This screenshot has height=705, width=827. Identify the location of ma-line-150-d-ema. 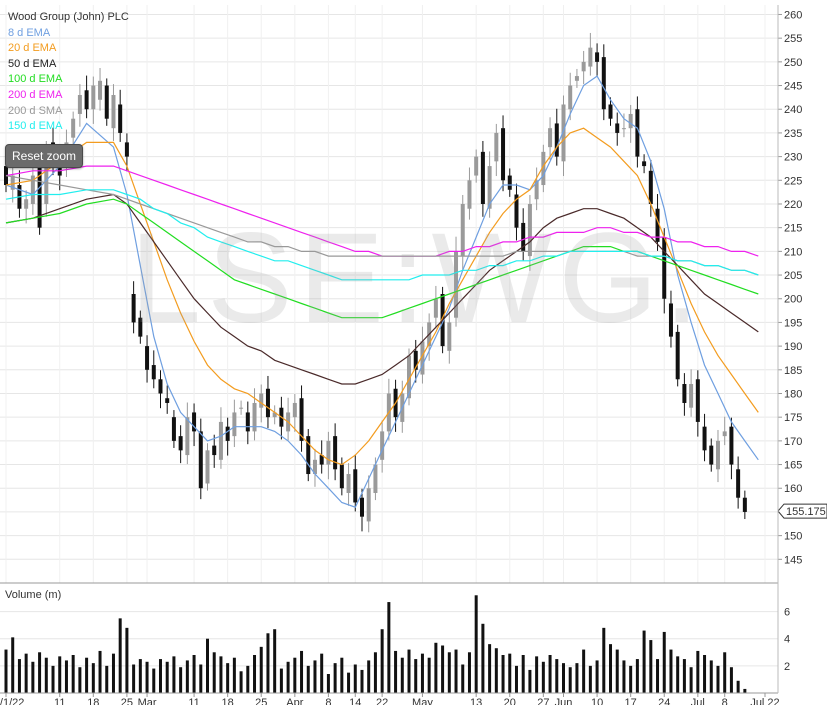
(382, 235).